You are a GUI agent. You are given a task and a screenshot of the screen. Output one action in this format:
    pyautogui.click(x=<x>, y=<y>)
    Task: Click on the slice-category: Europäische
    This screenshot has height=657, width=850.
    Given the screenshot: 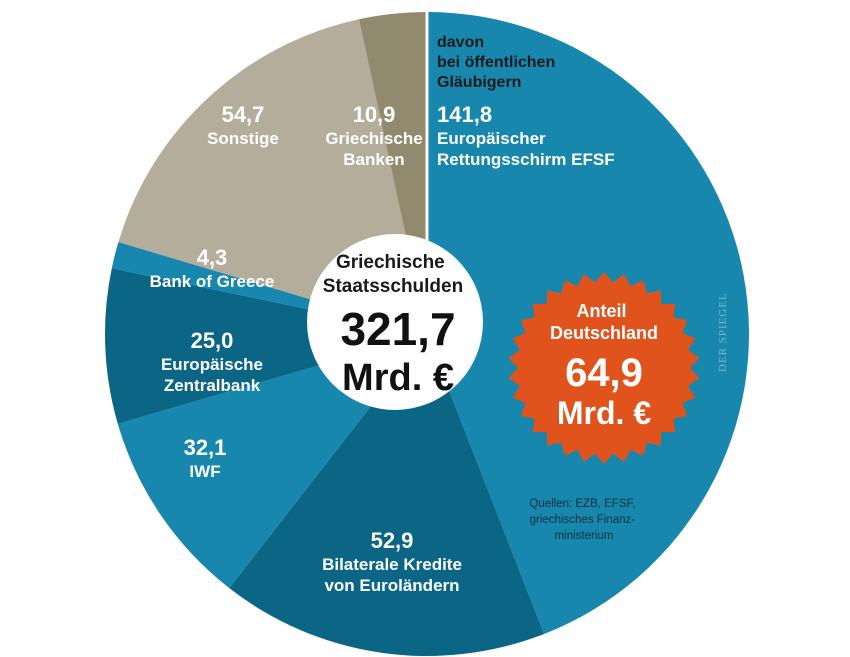 What is the action you would take?
    pyautogui.click(x=212, y=364)
    